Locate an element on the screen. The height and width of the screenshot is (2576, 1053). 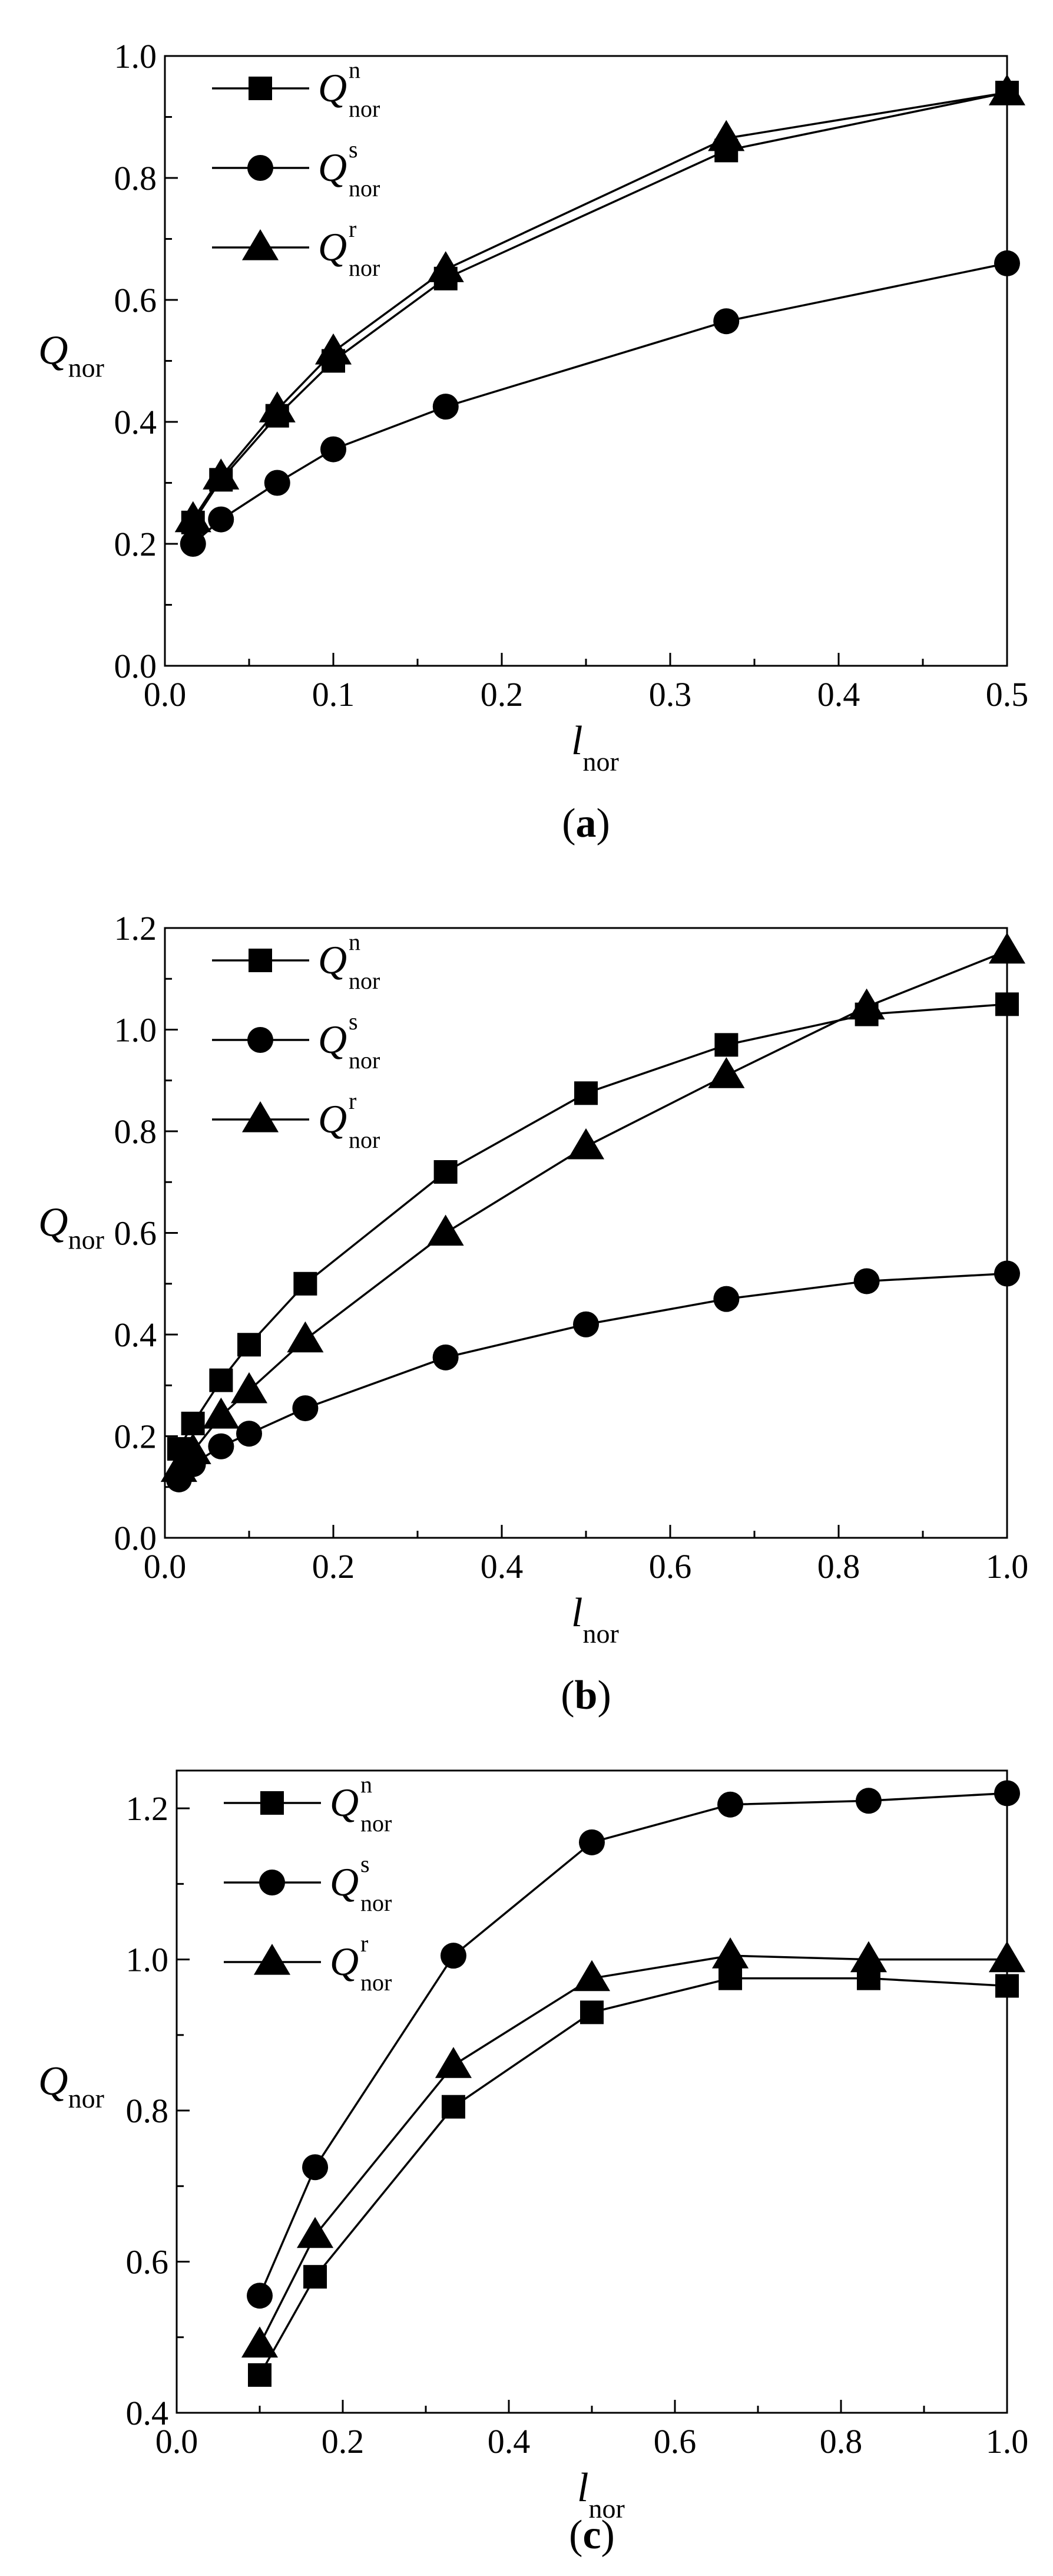
caption-letter: b is located at coordinates (586, 1695).